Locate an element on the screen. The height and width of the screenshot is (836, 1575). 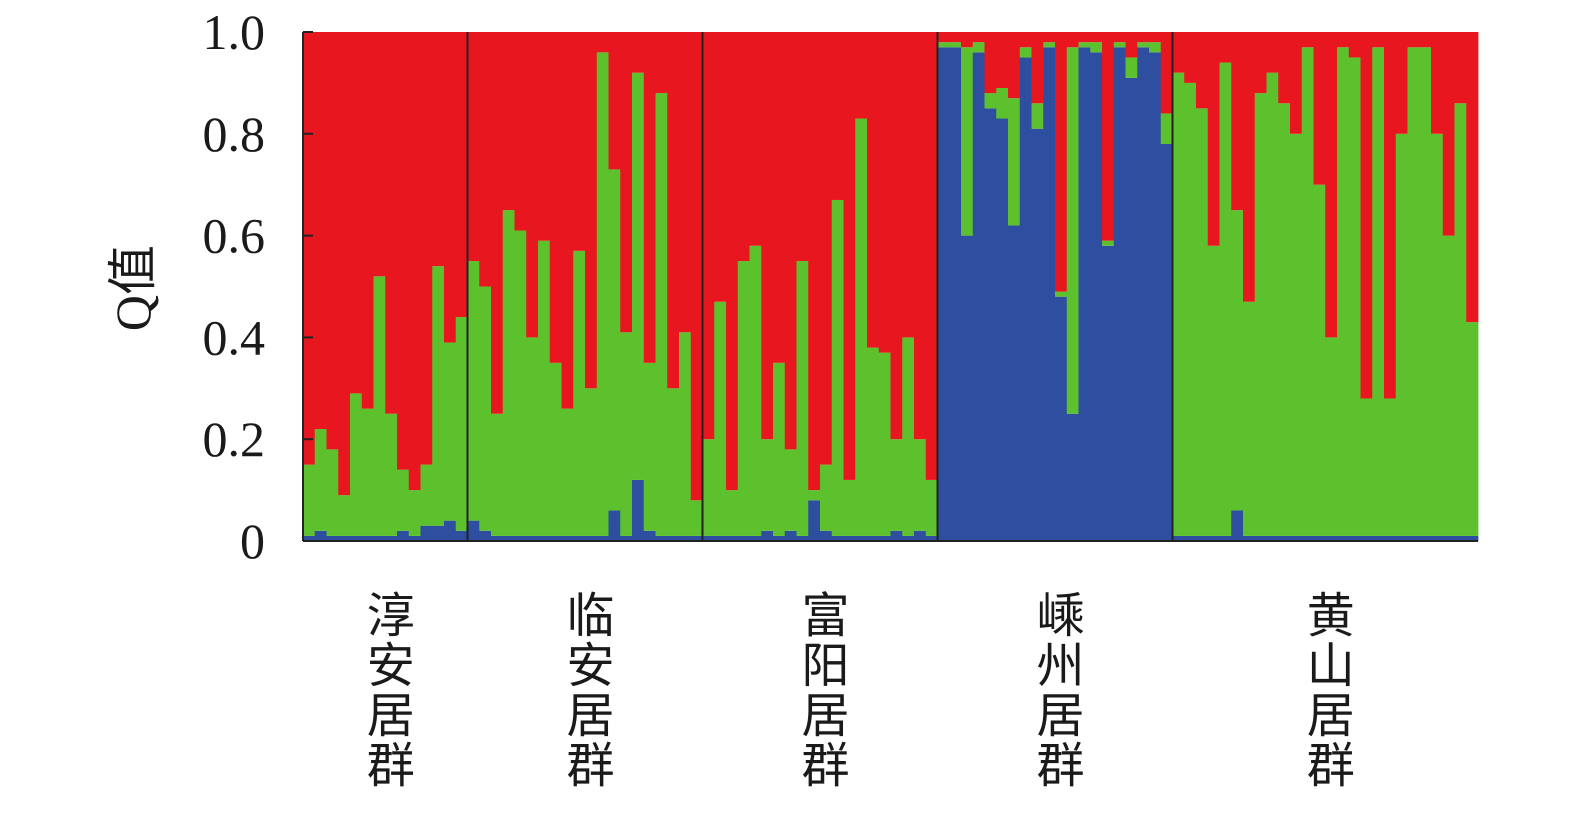
y-tick-label: 0.4 is located at coordinates (234, 337).